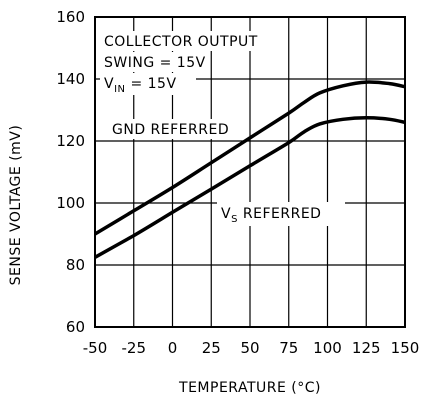  Describe the element at coordinates (70, 79) in the screenshot. I see `y-tick-label: 140` at that location.